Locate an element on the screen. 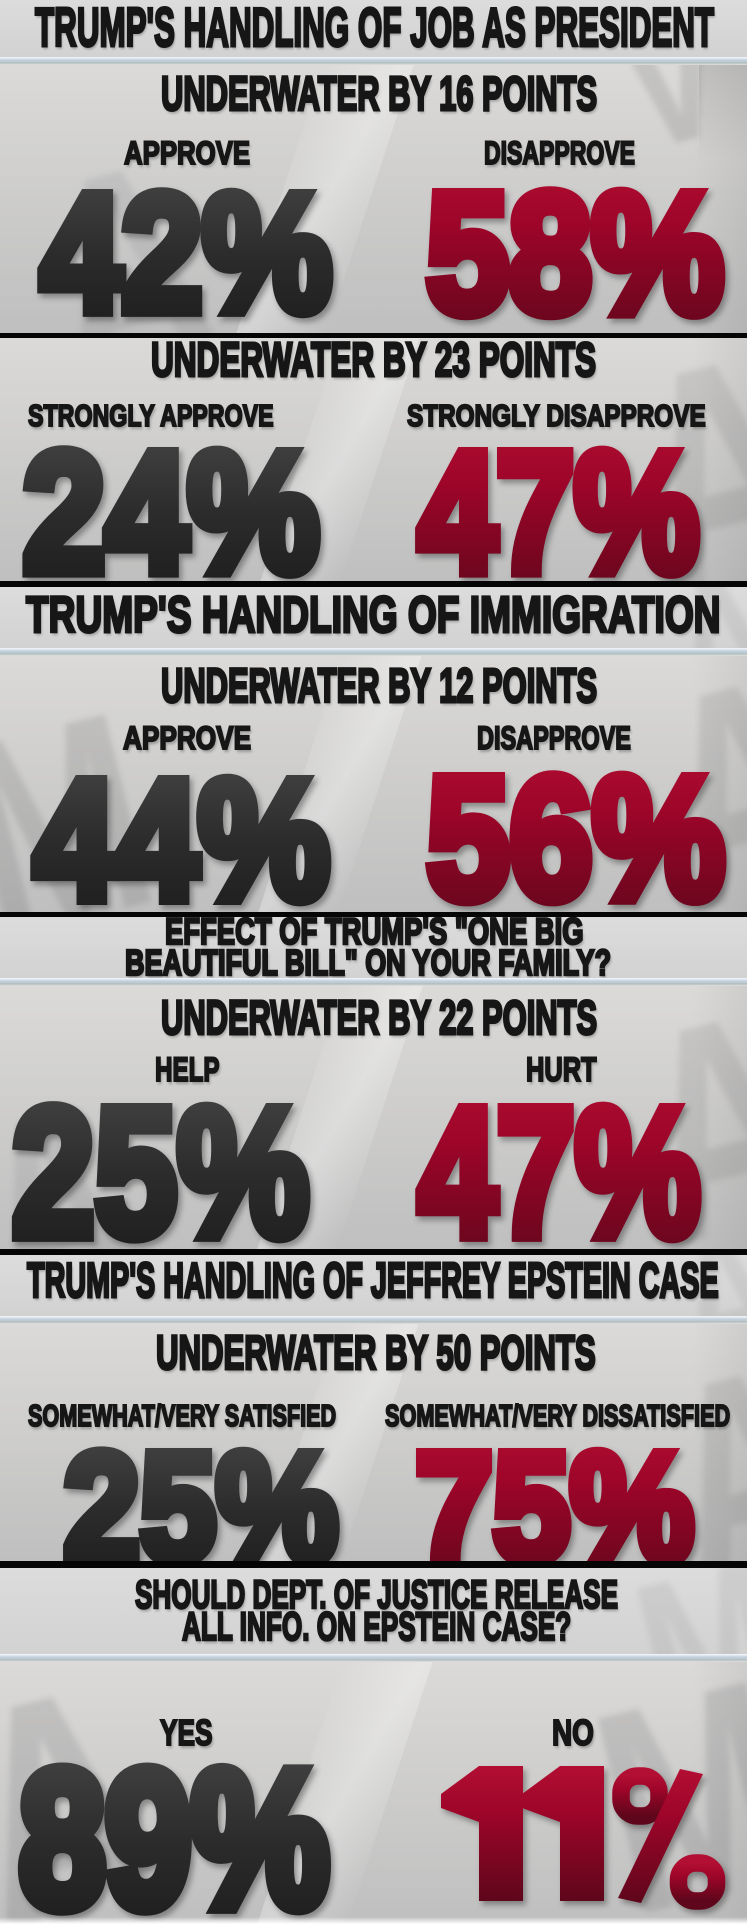 The width and height of the screenshot is (747, 1924). svg-text: 89% is located at coordinates (173, 1827).